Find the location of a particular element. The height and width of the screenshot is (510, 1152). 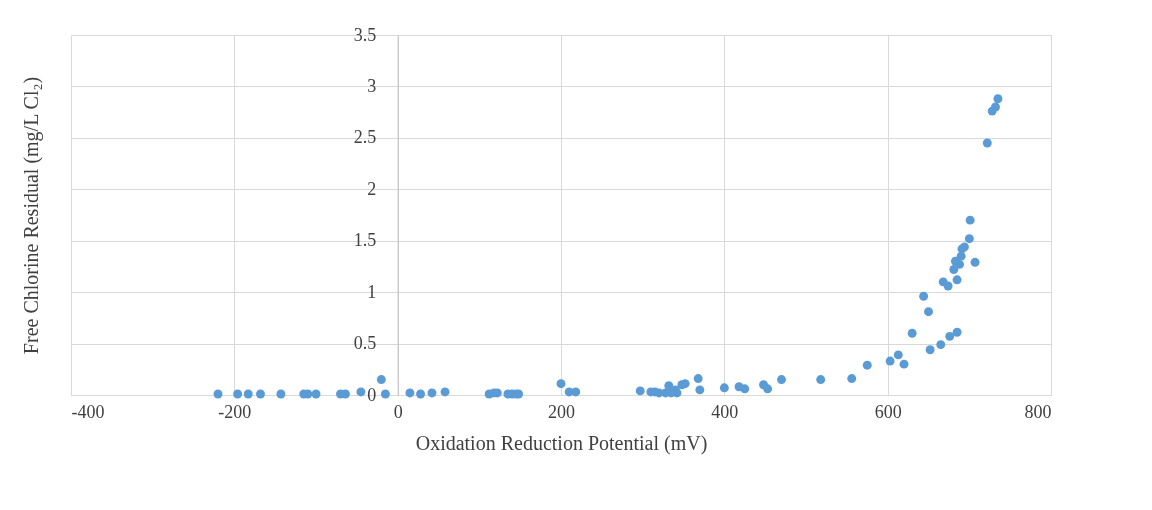

x-tick-label: 600 is located at coordinates (888, 411).